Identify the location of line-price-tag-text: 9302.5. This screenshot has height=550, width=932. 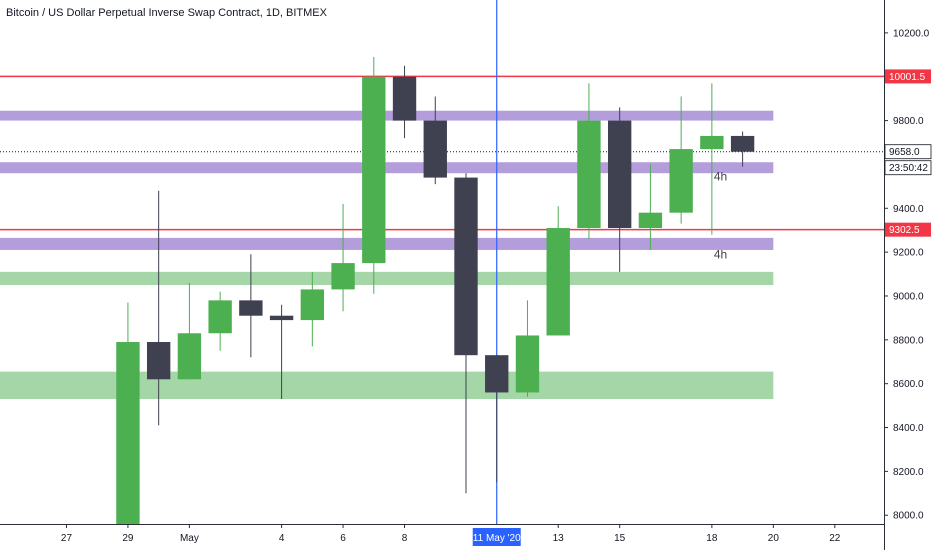
(904, 230).